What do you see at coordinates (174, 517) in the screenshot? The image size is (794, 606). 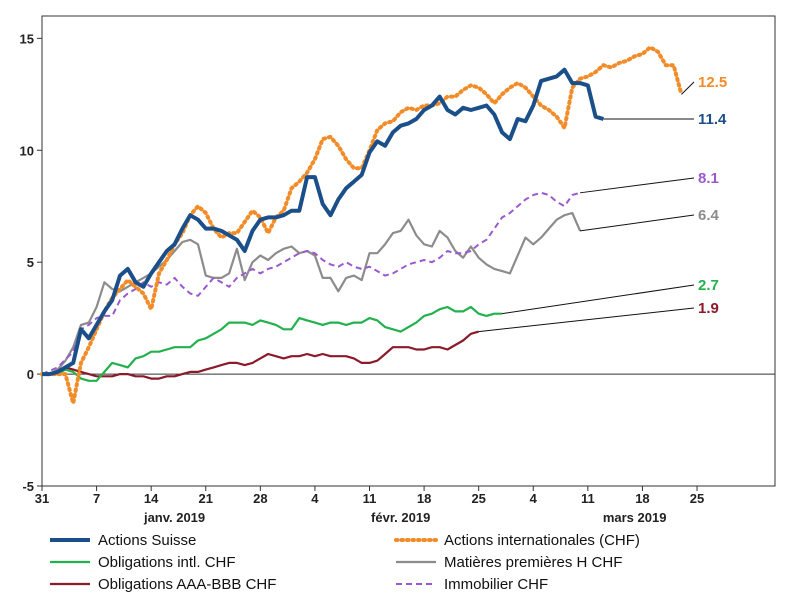 I see `month-label: janv. 2019` at bounding box center [174, 517].